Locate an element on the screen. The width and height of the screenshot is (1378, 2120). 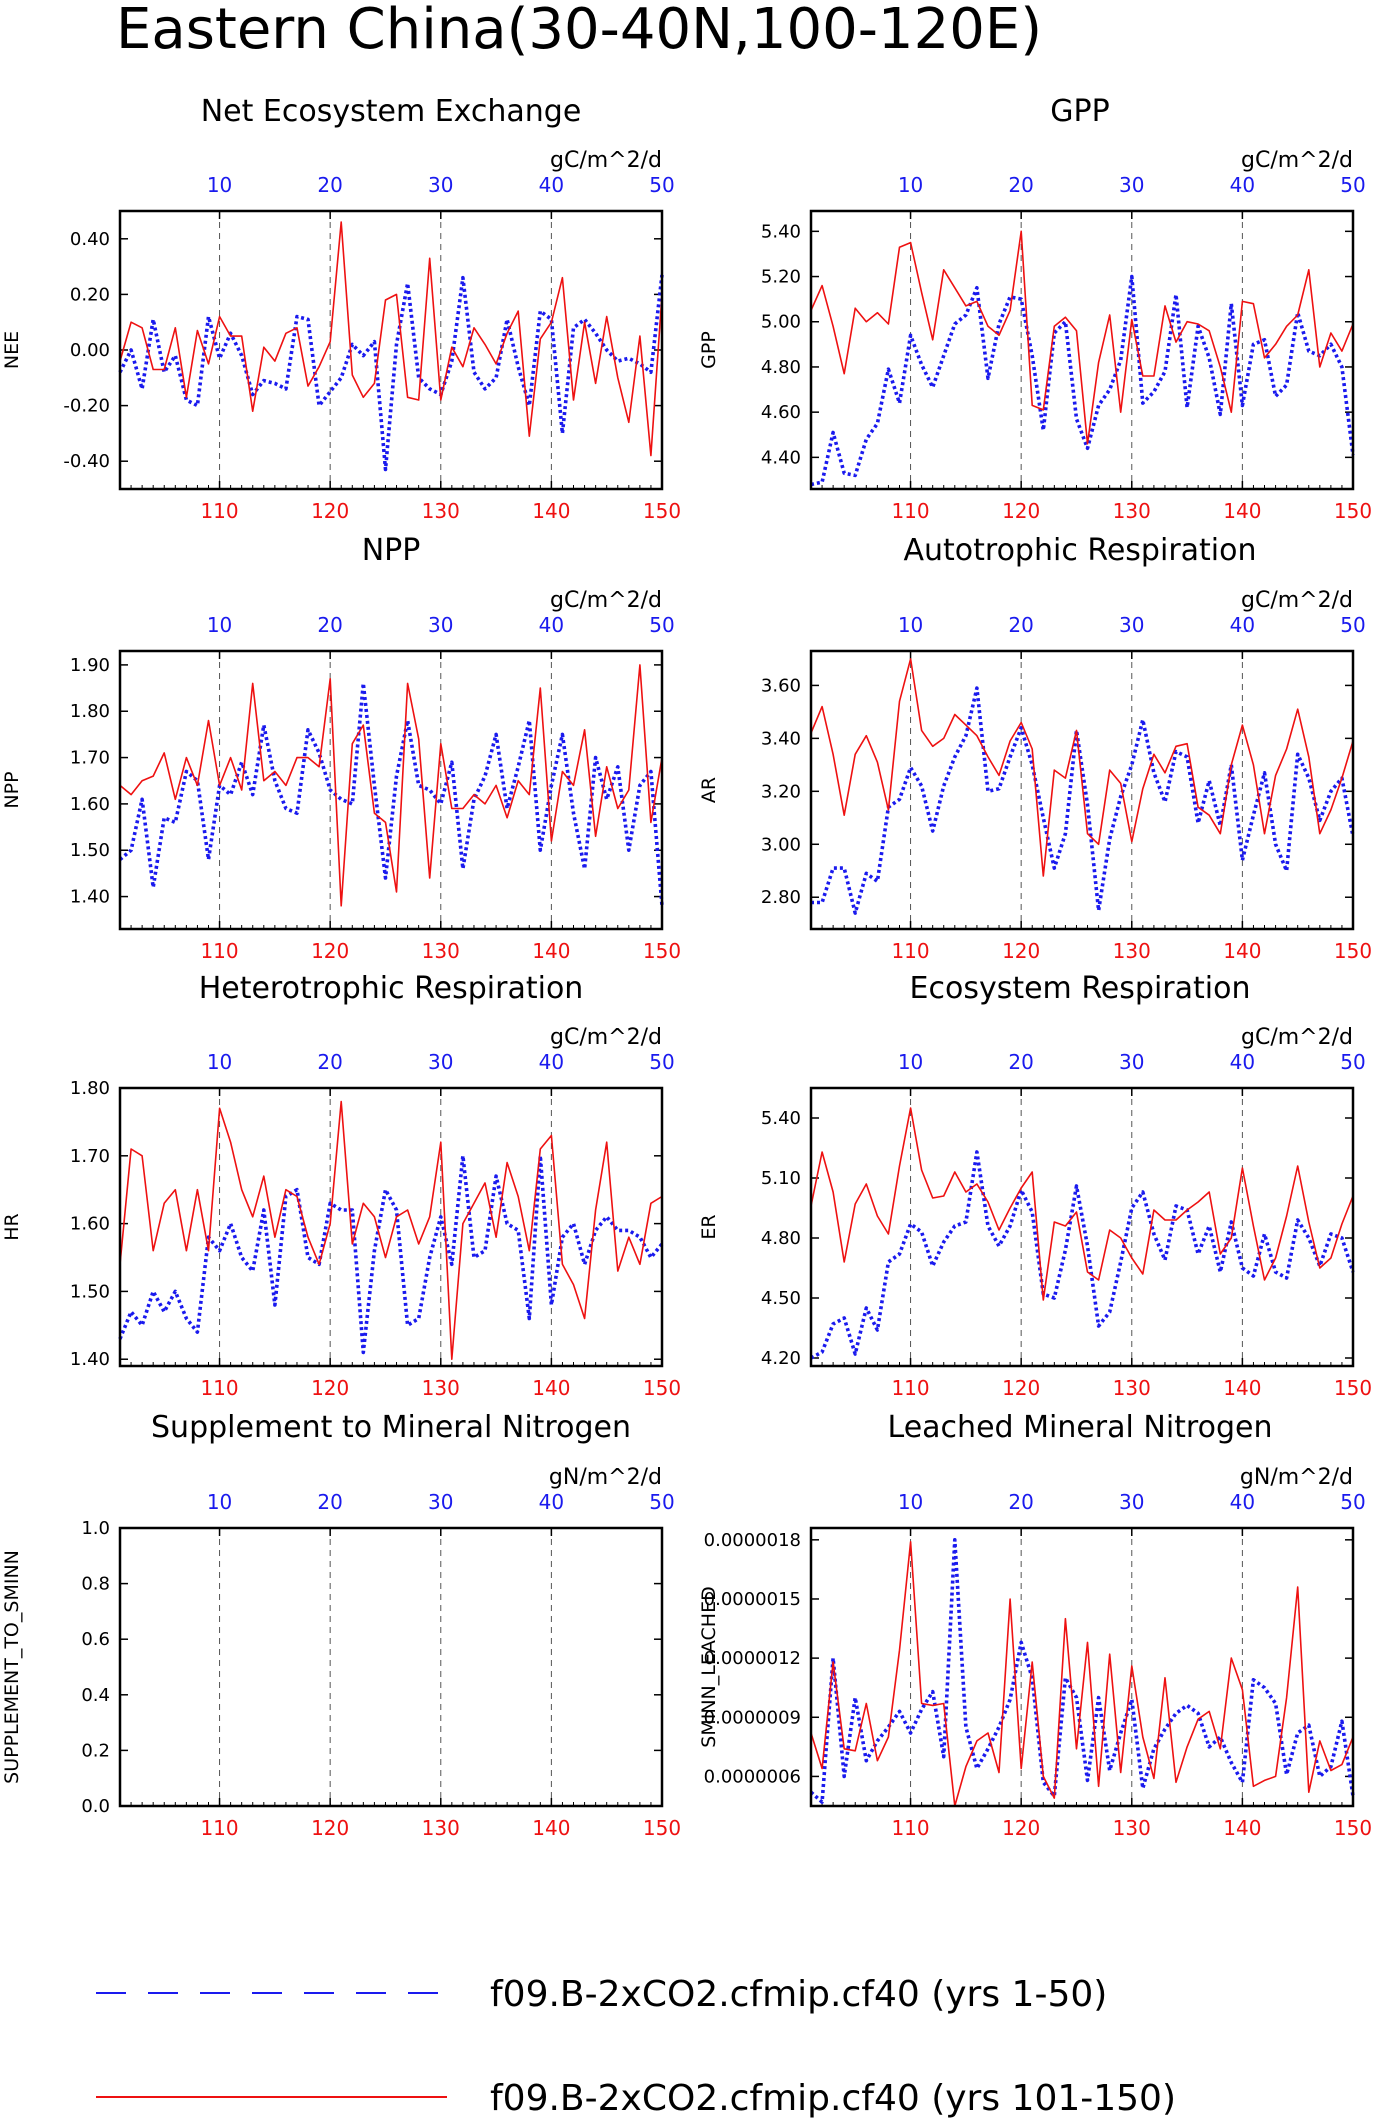
y-tick-label: 0.40 is located at coordinates (90, 239).